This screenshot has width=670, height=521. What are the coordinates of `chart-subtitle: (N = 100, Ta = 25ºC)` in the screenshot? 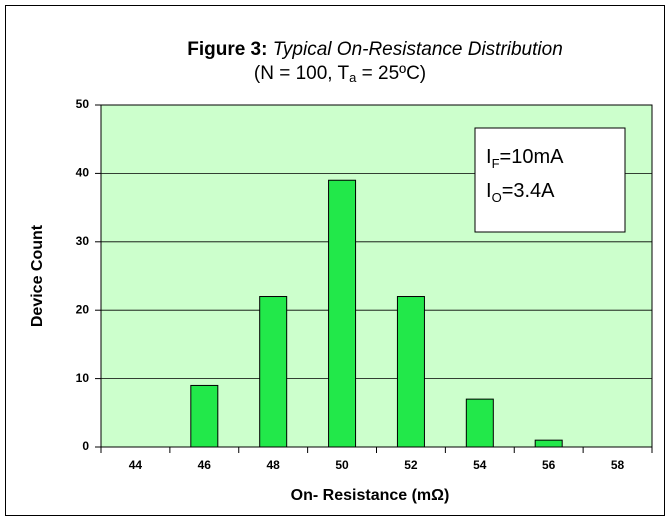 It's located at (340, 74).